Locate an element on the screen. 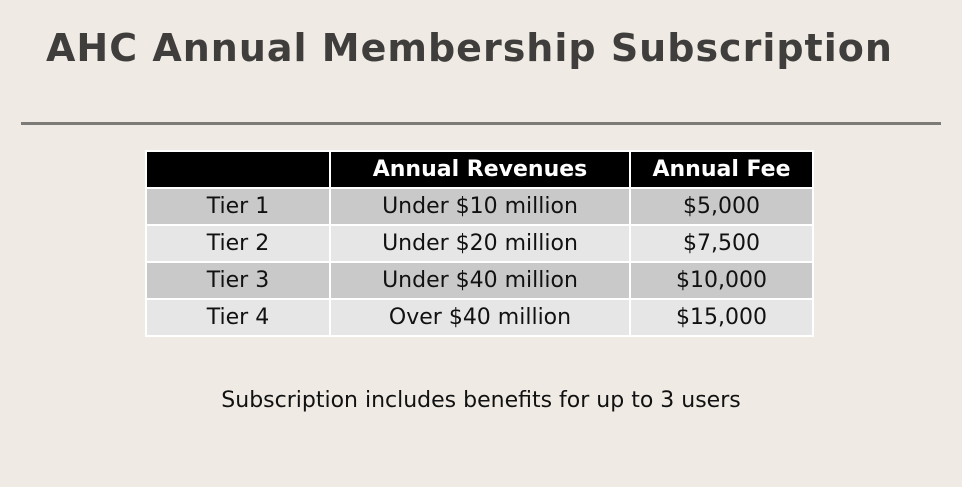  revenues-cell: Under $40 million is located at coordinates (480, 280).